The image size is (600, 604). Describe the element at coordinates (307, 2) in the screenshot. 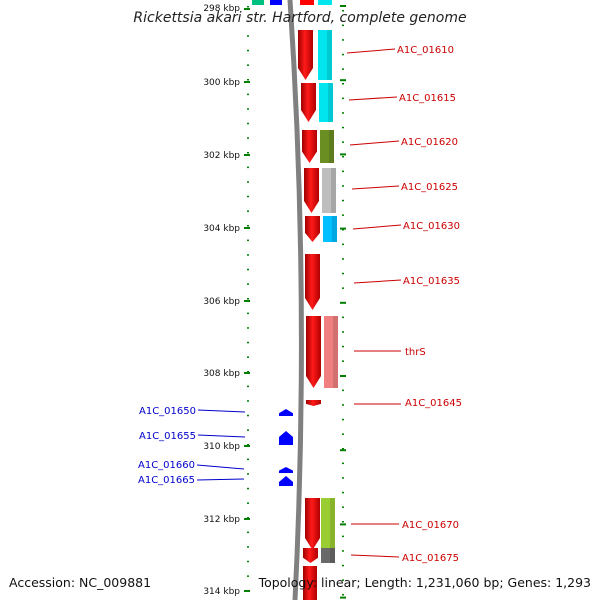

I see `partial-feature-top-red` at that location.